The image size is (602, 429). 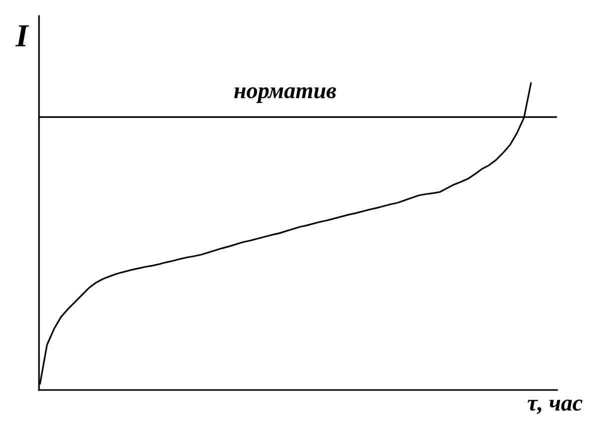 What do you see at coordinates (22, 35) in the screenshot?
I see `y-axis-title: I` at bounding box center [22, 35].